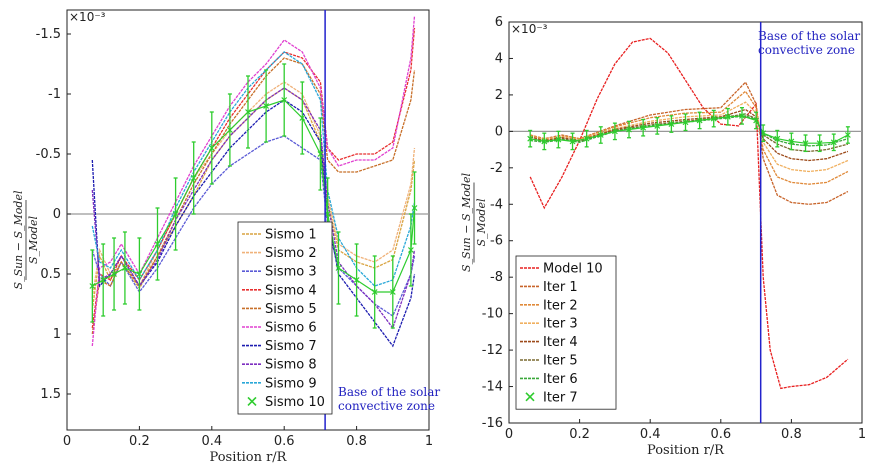 This screenshot has height=471, width=872. What do you see at coordinates (48, 154) in the screenshot?
I see `y-tick-label: -0.5` at bounding box center [48, 154].